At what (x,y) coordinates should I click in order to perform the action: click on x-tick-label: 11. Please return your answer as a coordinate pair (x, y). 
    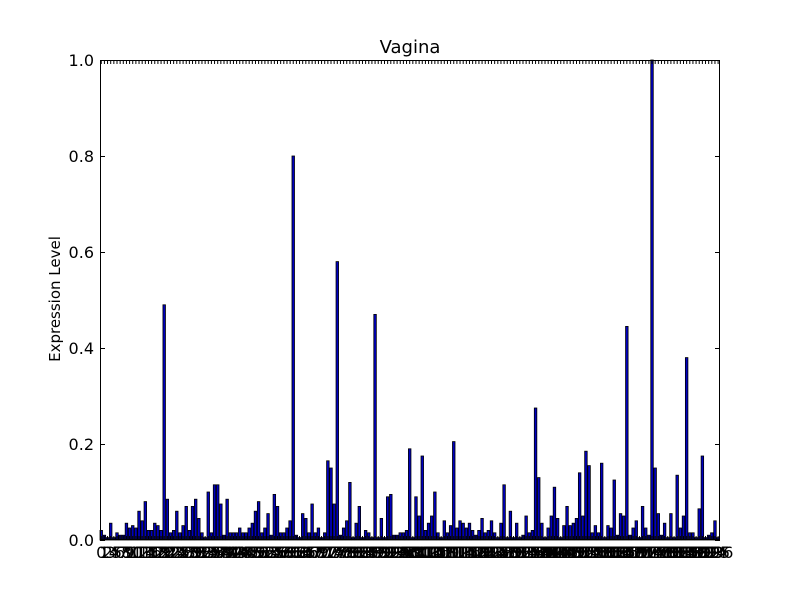
    Looking at the image, I should click on (136, 552).